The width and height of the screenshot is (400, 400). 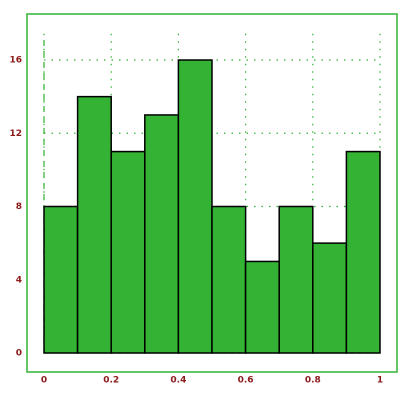 I want to click on y-tick-label: 0, so click(x=19, y=354).